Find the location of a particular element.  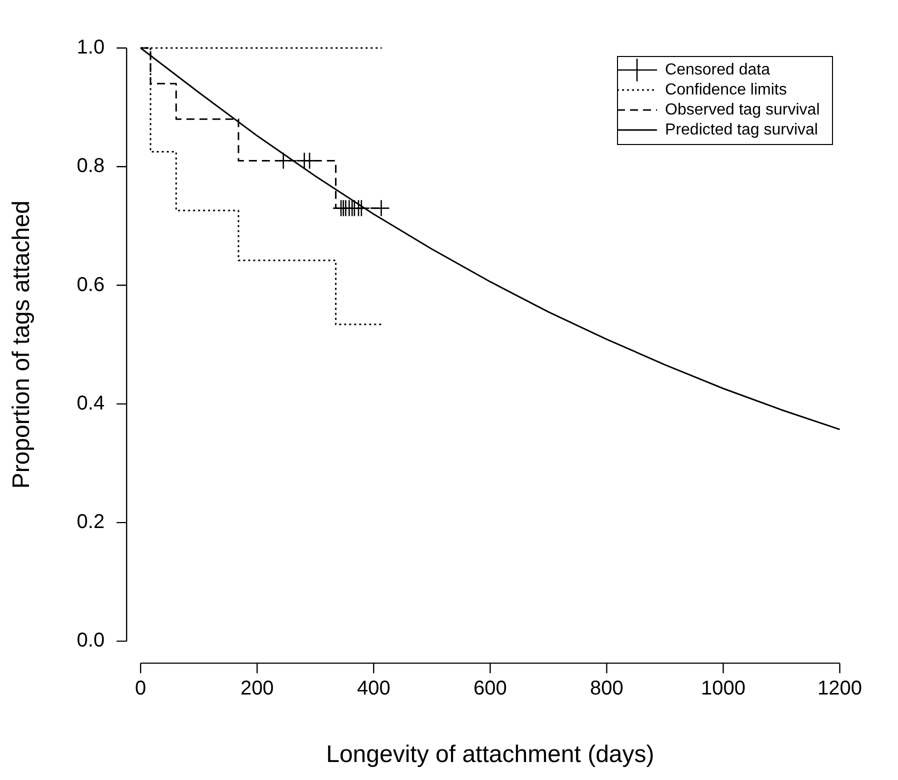

y-tick-label: 0.2 is located at coordinates (90, 522).